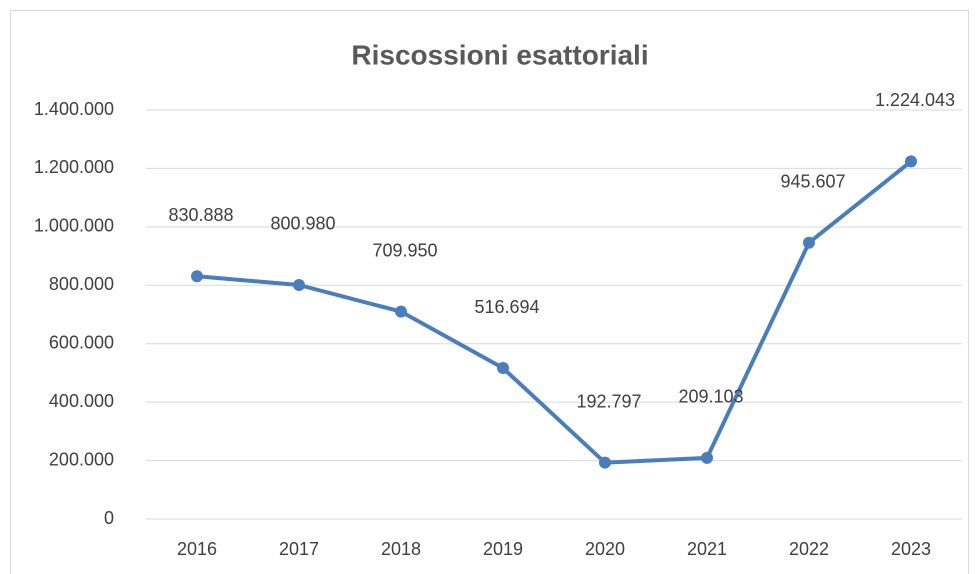 This screenshot has height=574, width=979. What do you see at coordinates (809, 549) in the screenshot?
I see `x-tick-label: 2022` at bounding box center [809, 549].